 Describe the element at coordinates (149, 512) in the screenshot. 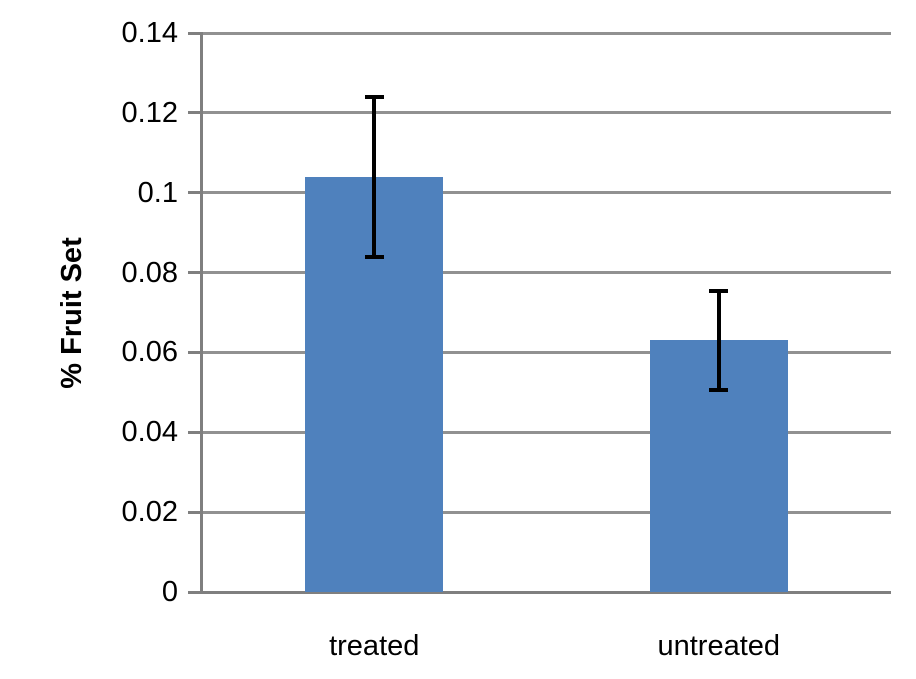

I see `y-tick-label: 0.02` at that location.